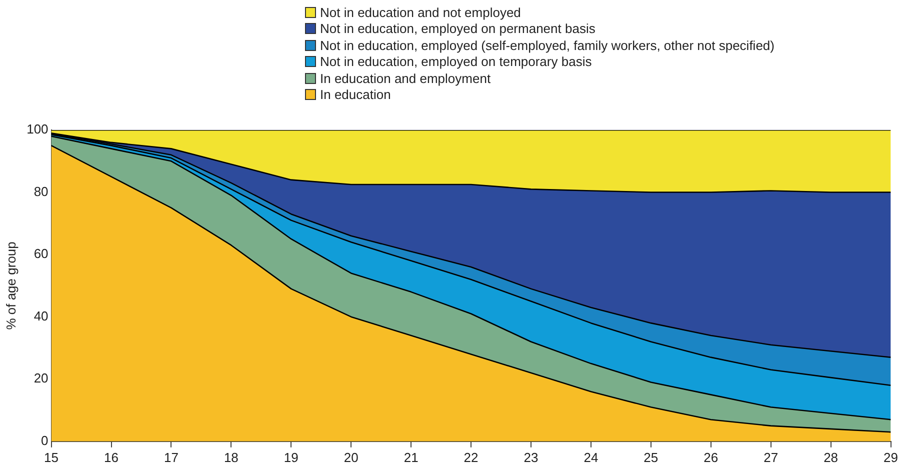 This screenshot has height=469, width=901. I want to click on x-tick-label: 27, so click(771, 457).